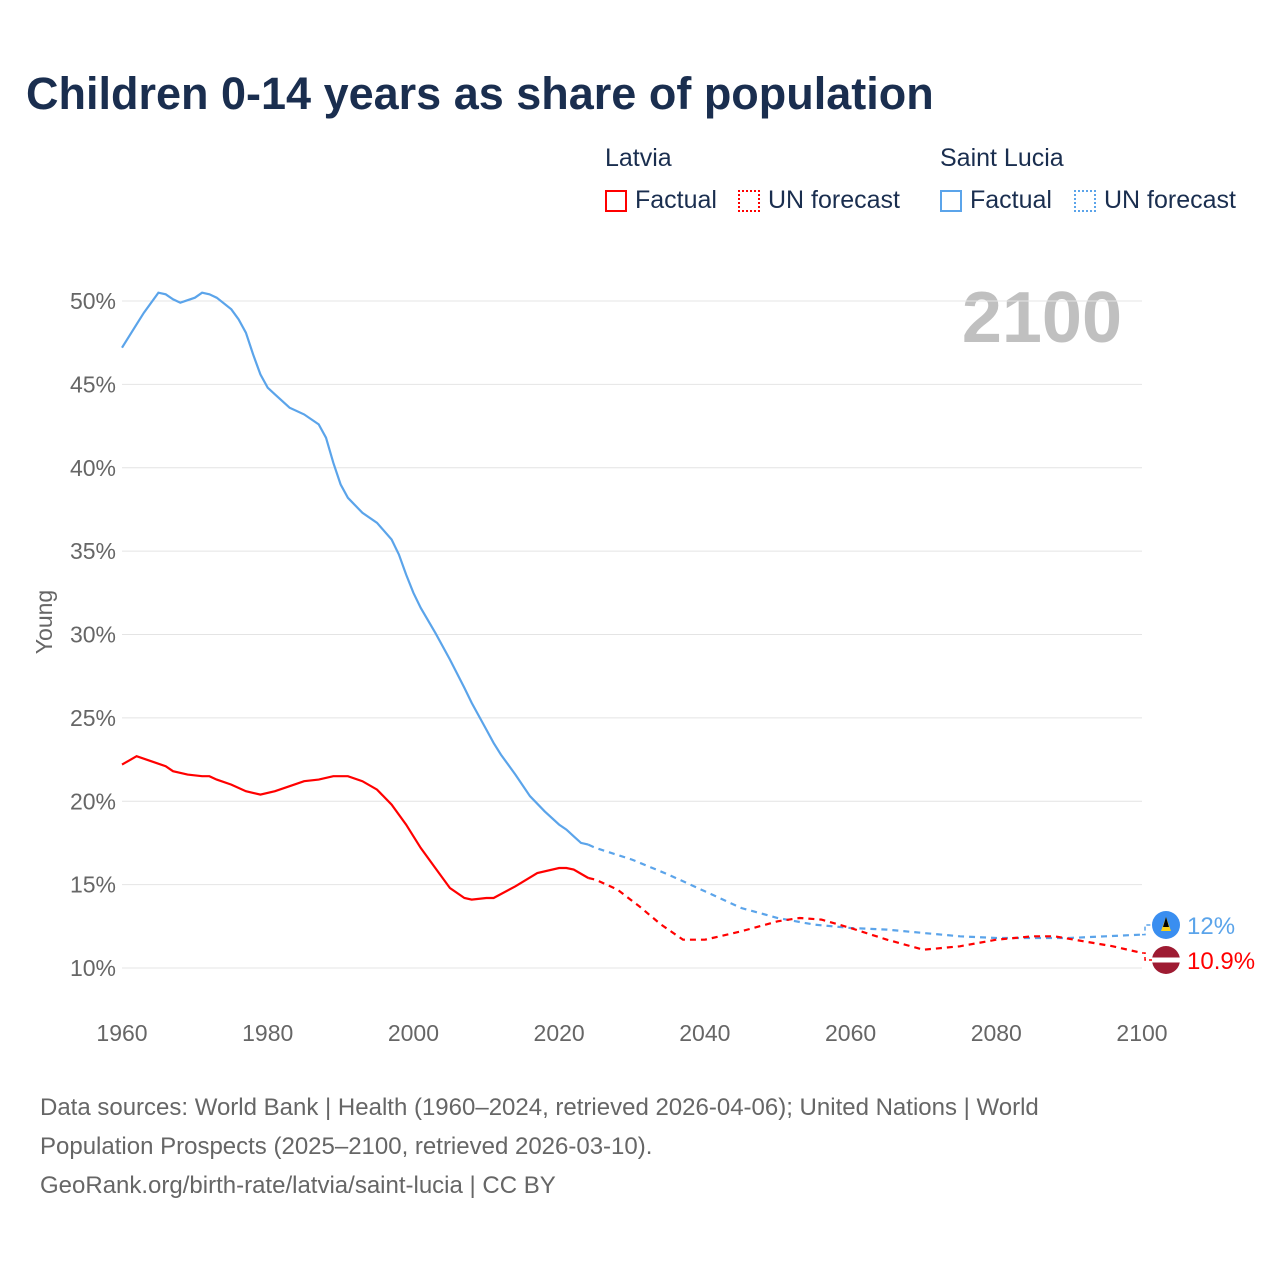 The height and width of the screenshot is (1280, 1280). I want to click on x-tick-label: 2040, so click(704, 1033).